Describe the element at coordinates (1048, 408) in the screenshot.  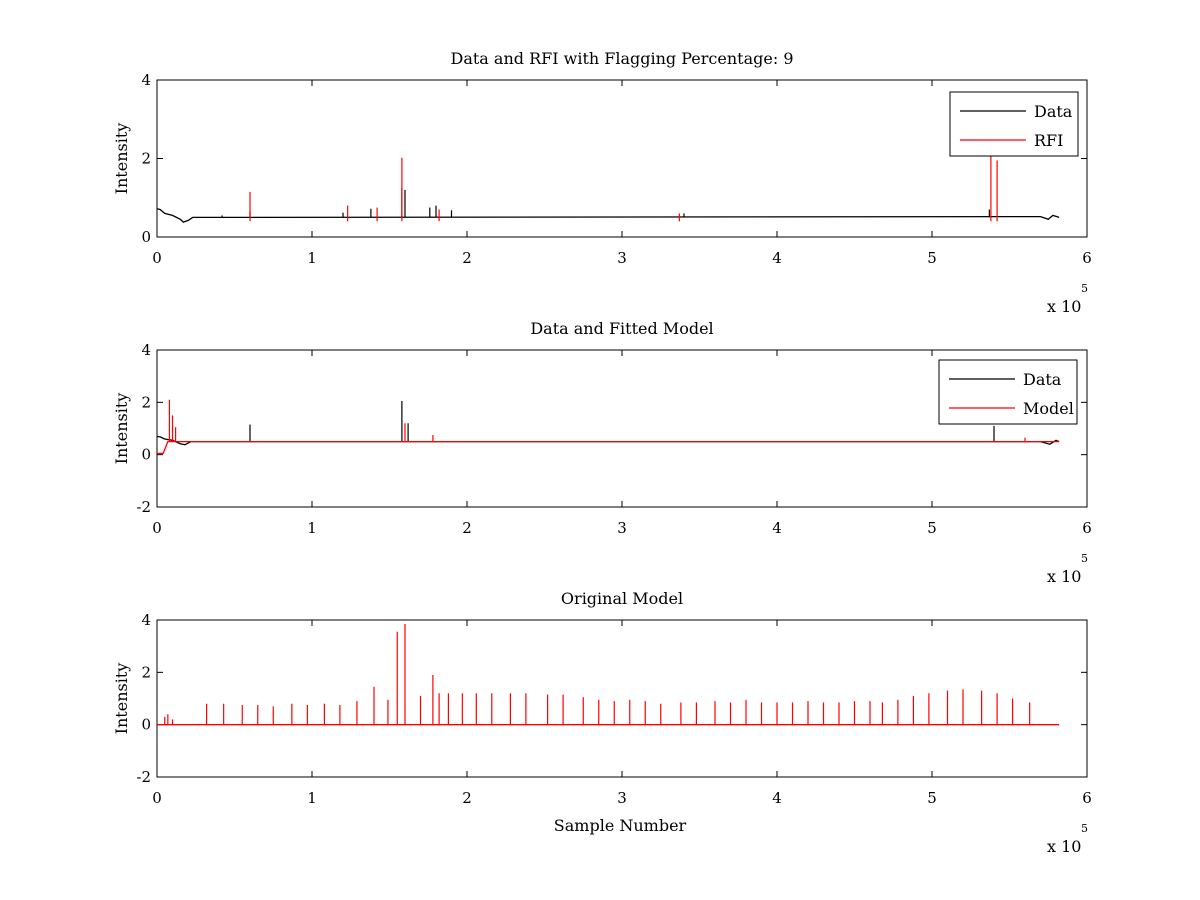
I see `legend-entry-label: Model` at that location.